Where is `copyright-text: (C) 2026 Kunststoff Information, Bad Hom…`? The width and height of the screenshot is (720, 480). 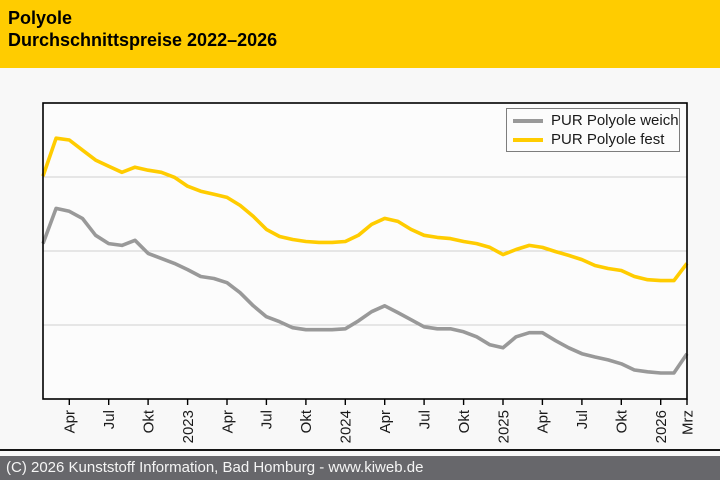 copyright-text: (C) 2026 Kunststoff Information, Bad Hom… is located at coordinates (215, 467).